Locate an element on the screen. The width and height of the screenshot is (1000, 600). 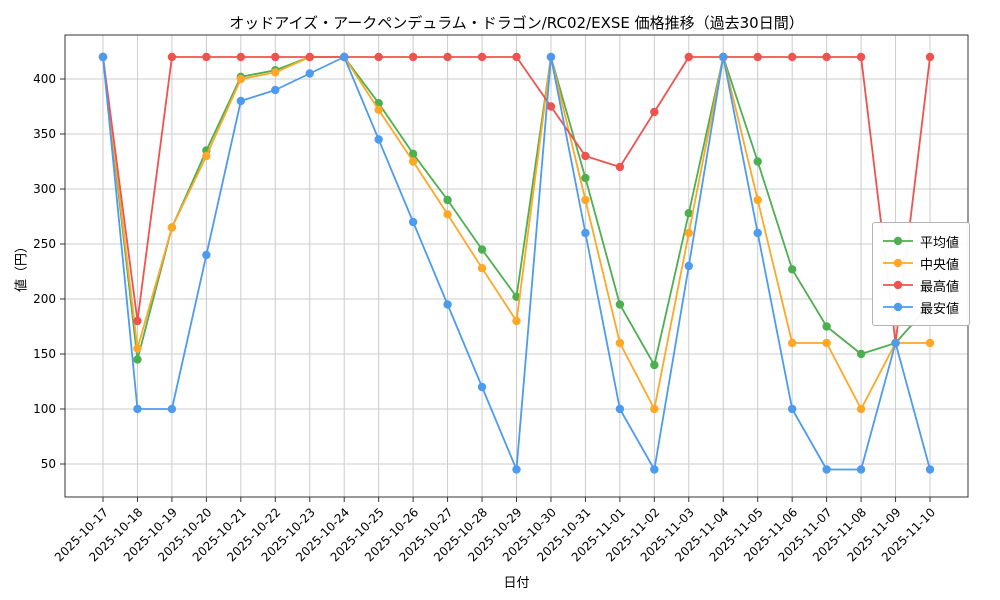
y-tick-label: 250 is located at coordinates (44, 244).